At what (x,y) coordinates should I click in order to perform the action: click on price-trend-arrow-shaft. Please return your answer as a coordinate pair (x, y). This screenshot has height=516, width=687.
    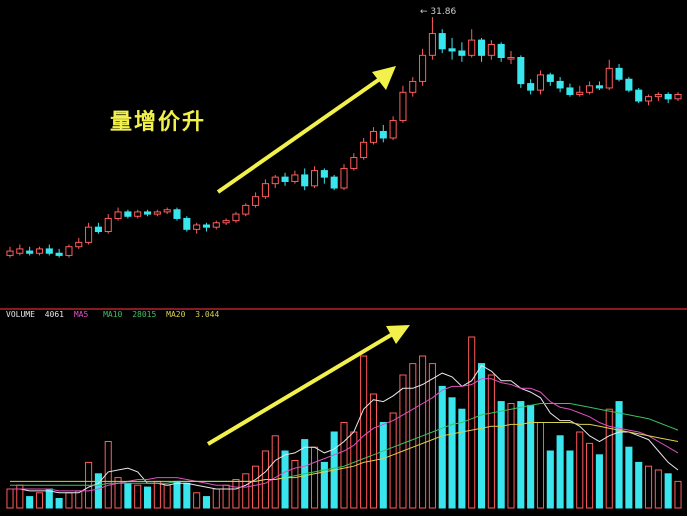
    Looking at the image, I should click on (301, 134).